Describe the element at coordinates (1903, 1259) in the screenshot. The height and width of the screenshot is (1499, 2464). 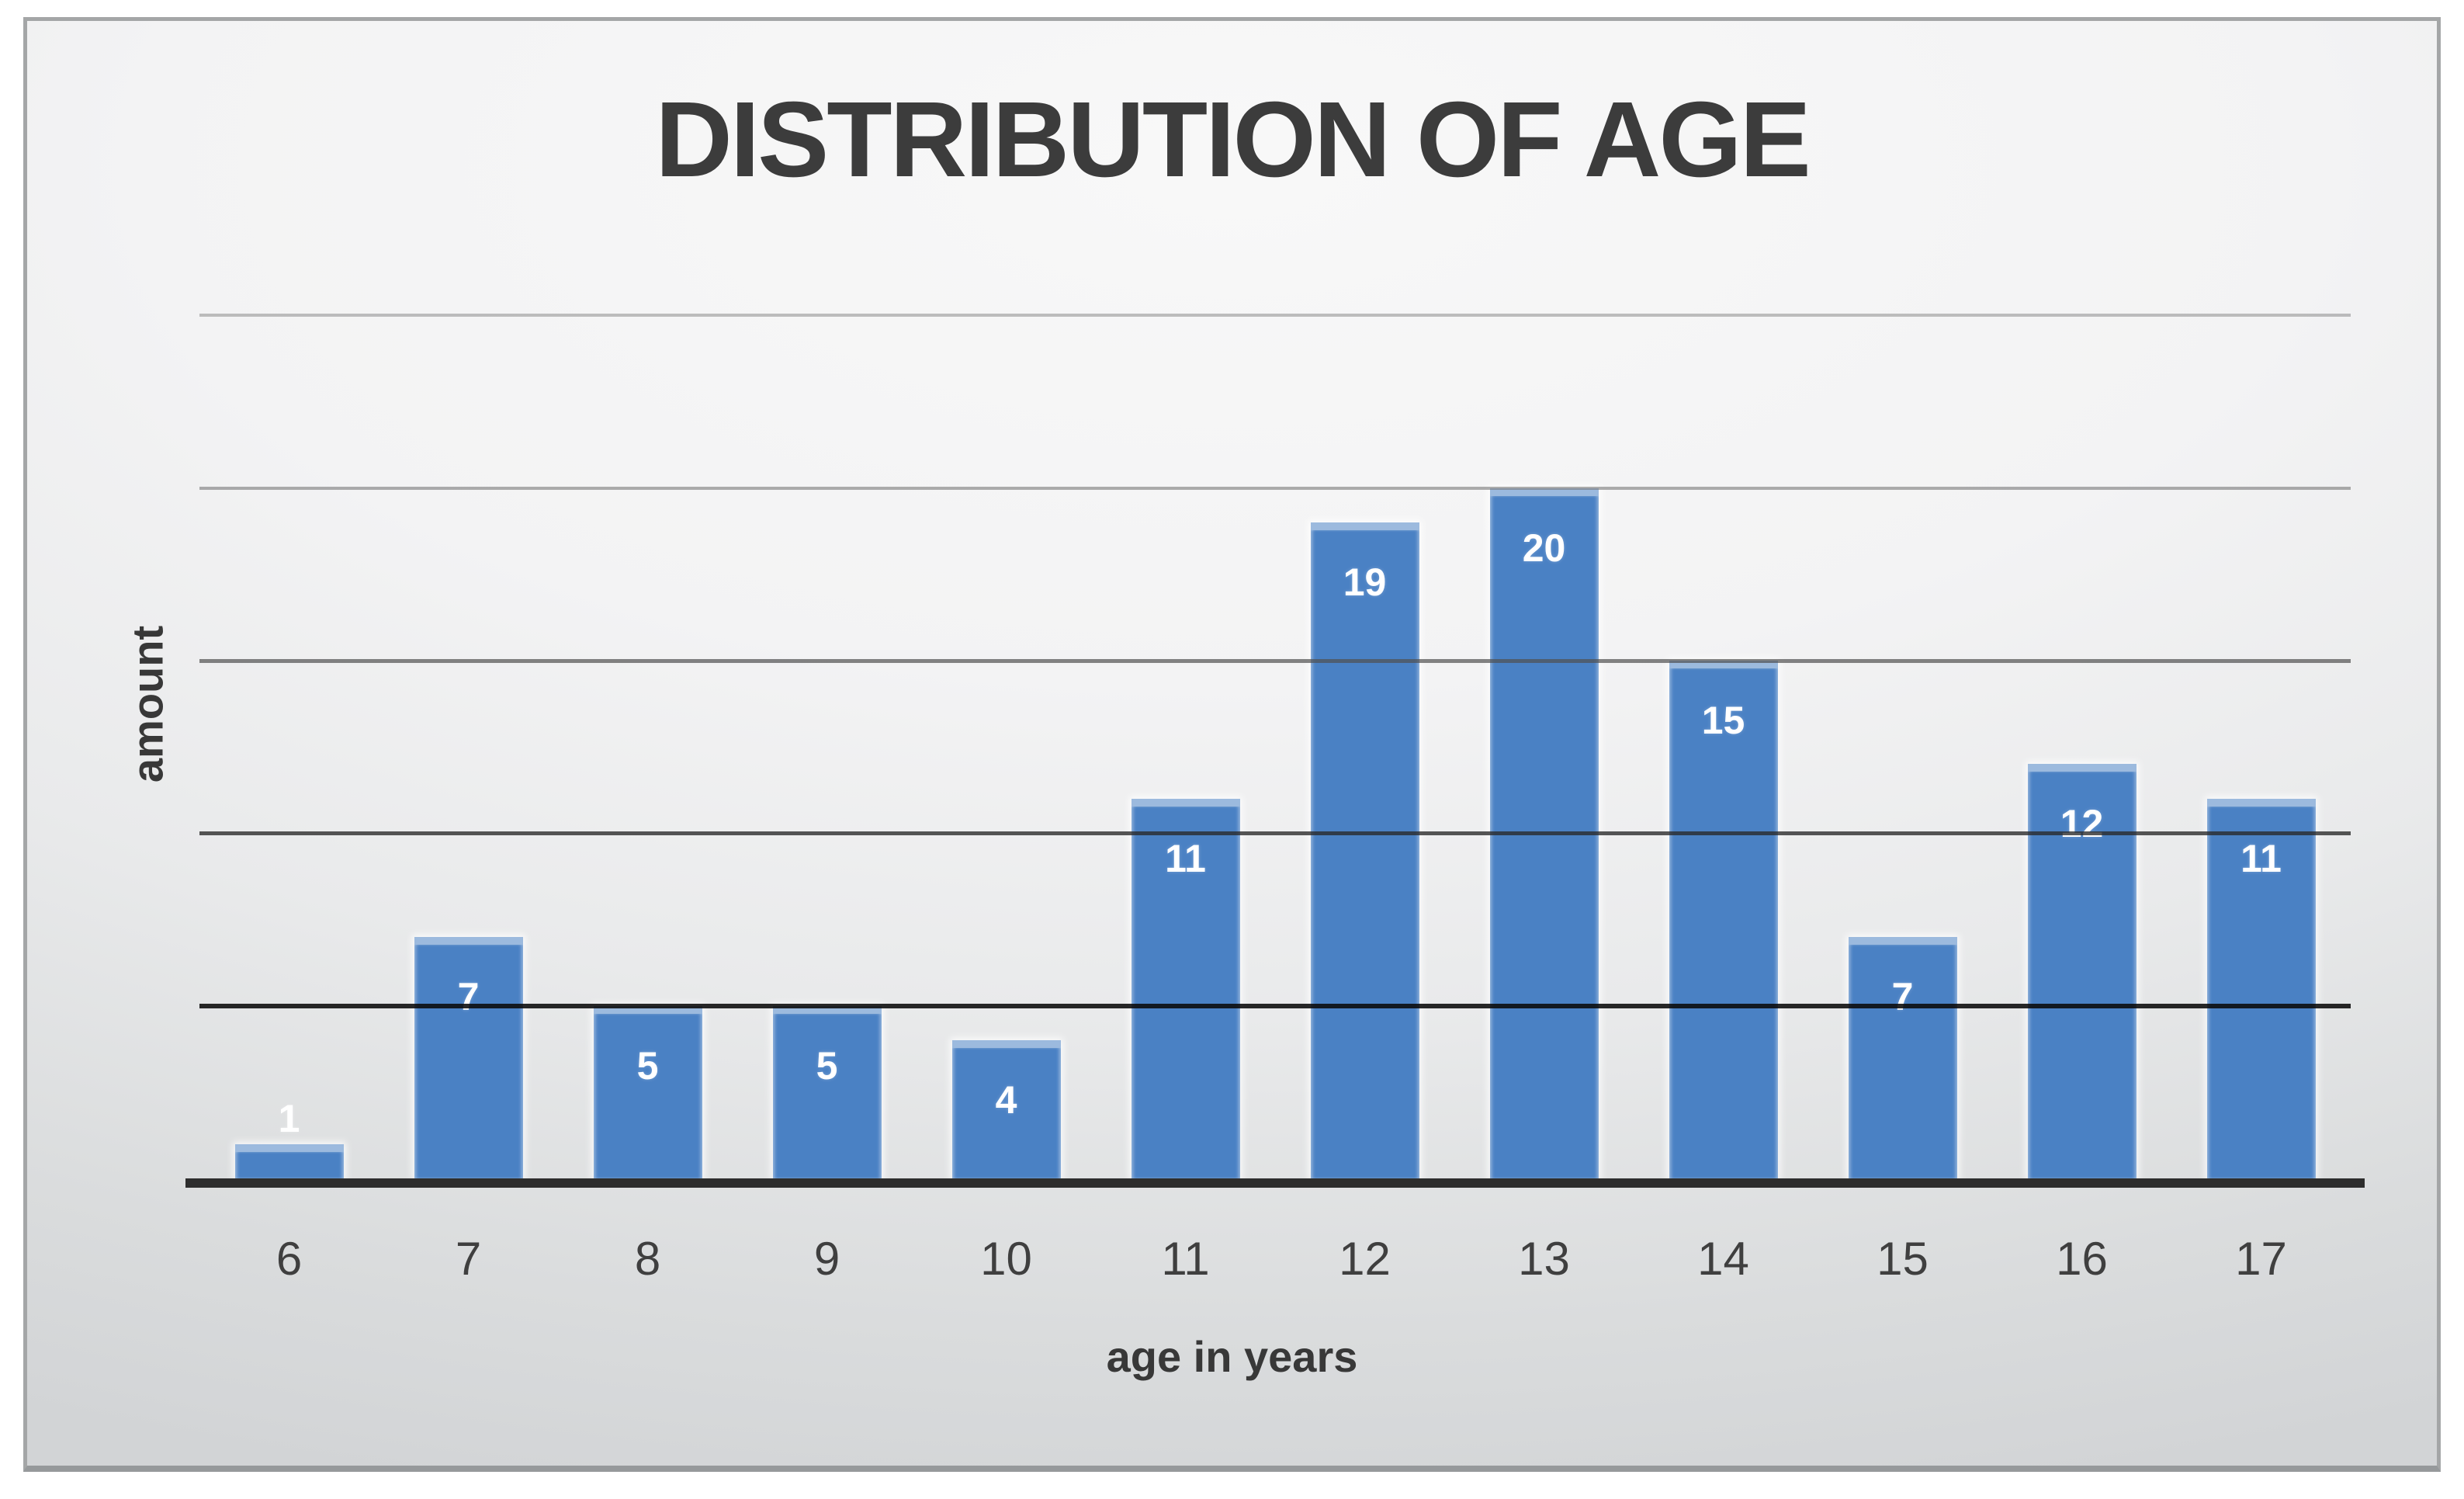
I see `x-tick-label-15: 15` at that location.